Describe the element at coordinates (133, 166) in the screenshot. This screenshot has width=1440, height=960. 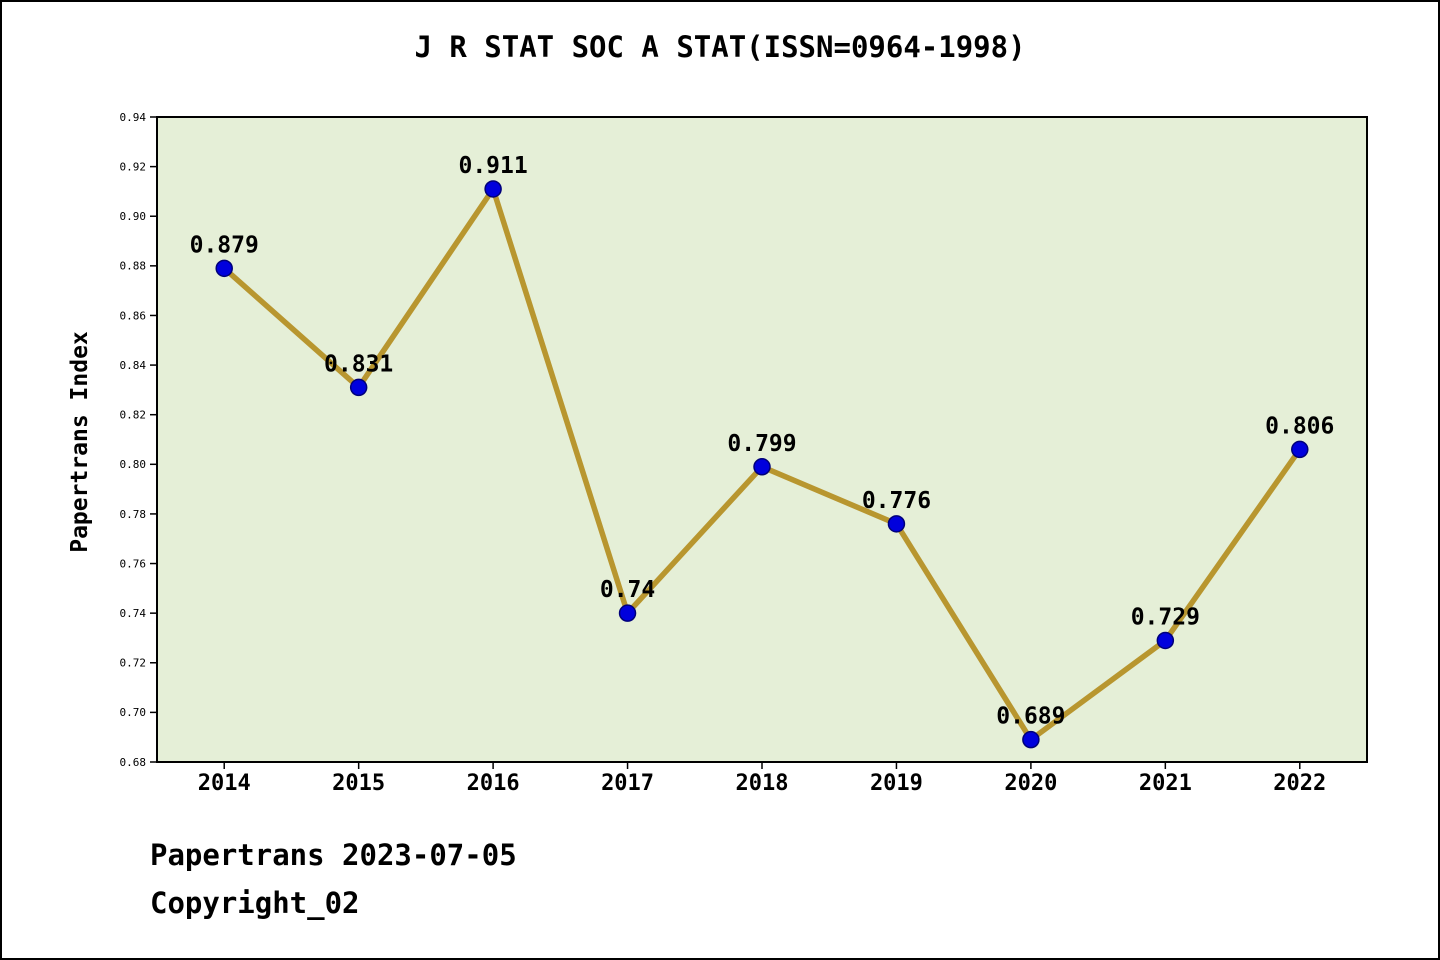
I see `y-tick-label: 0.92` at that location.